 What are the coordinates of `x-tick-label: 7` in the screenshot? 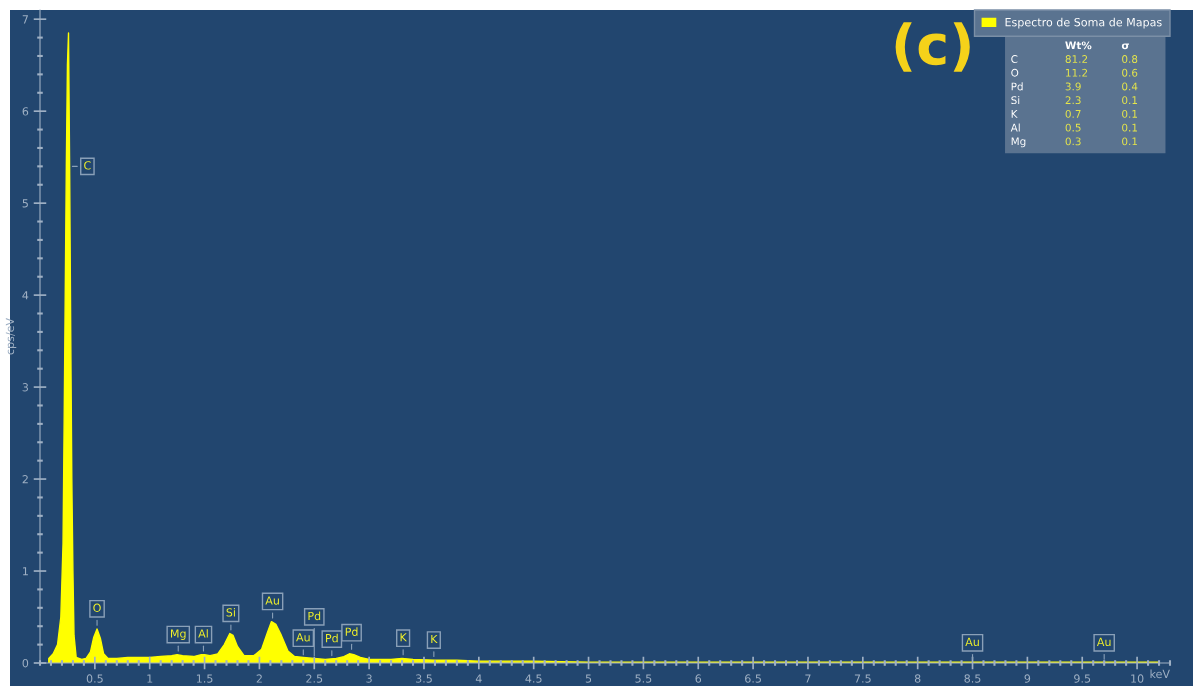 It's located at (808, 678).